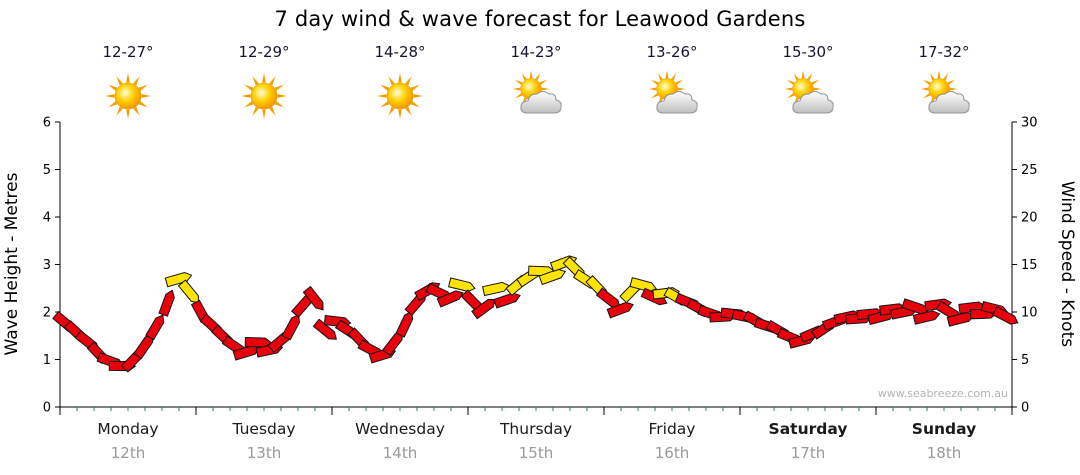 This screenshot has height=475, width=1080. What do you see at coordinates (807, 52) in the screenshot?
I see `temperature-label: 15-30°` at bounding box center [807, 52].